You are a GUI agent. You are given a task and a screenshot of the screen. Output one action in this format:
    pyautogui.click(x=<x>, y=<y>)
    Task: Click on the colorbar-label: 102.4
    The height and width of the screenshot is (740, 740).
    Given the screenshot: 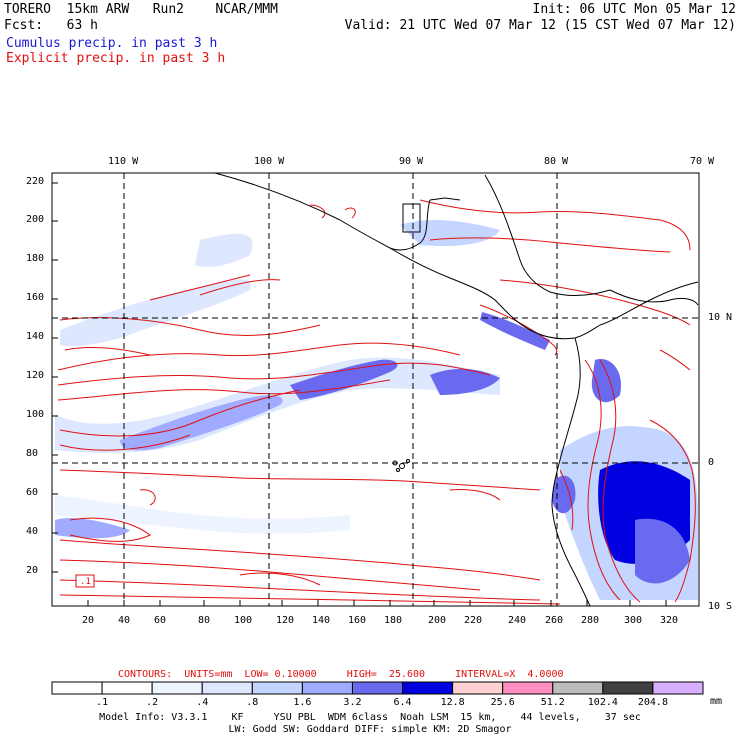 What is the action you would take?
    pyautogui.click(x=603, y=702)
    